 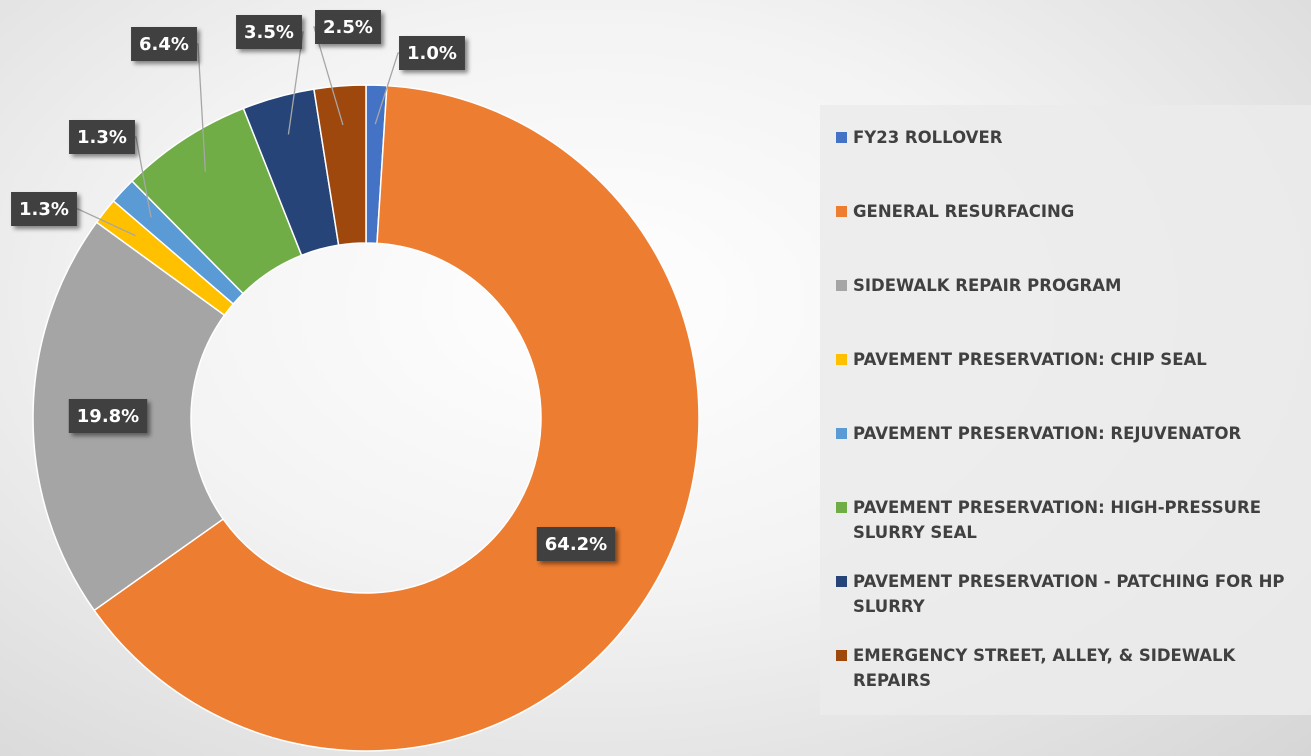 I want to click on data-label: 64.2%, so click(x=576, y=544).